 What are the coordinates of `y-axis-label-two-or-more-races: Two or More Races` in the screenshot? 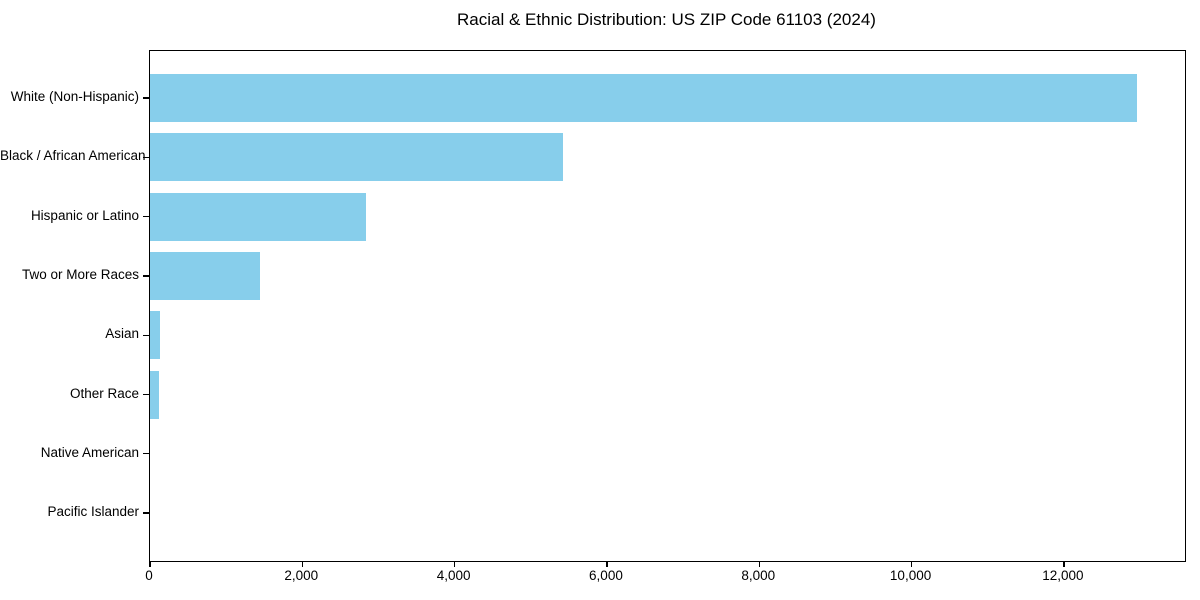 It's located at (80, 274).